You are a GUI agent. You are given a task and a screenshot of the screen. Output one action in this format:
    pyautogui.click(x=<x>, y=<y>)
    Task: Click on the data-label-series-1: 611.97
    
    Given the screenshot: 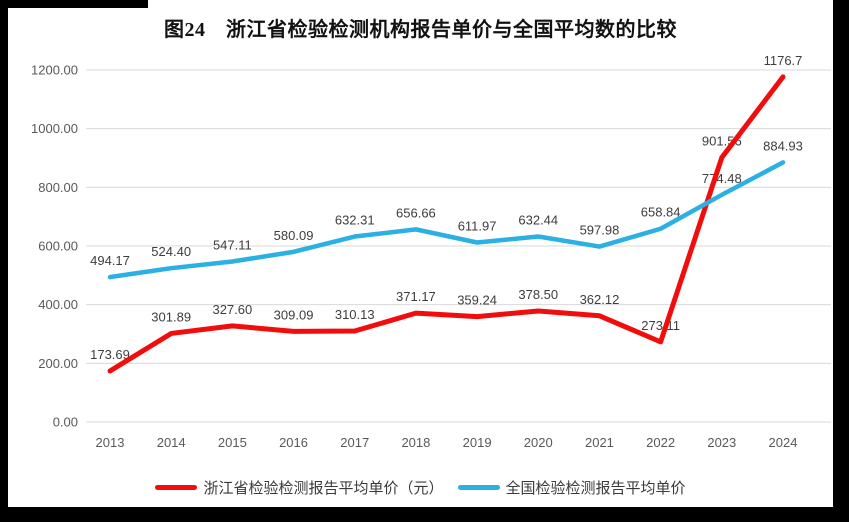 What is the action you would take?
    pyautogui.click(x=477, y=225)
    